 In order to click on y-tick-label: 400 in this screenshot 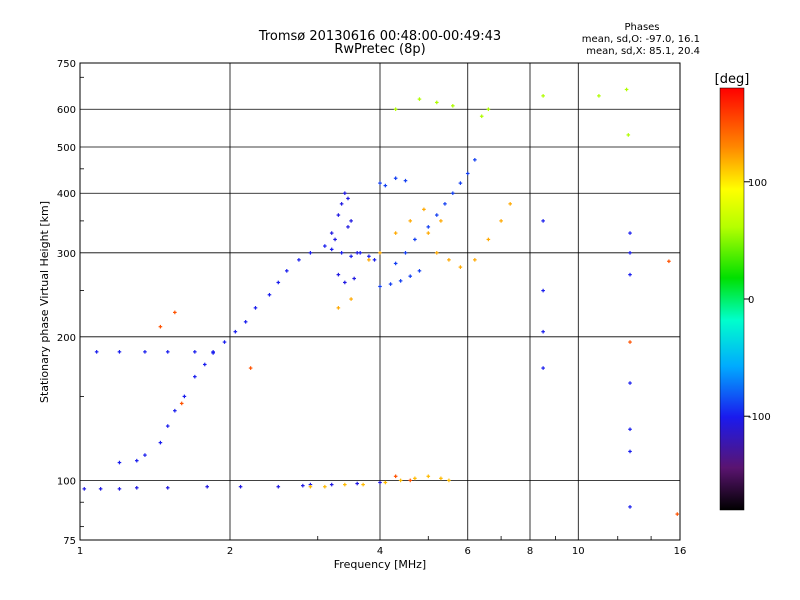, I will do `click(66, 194)`.